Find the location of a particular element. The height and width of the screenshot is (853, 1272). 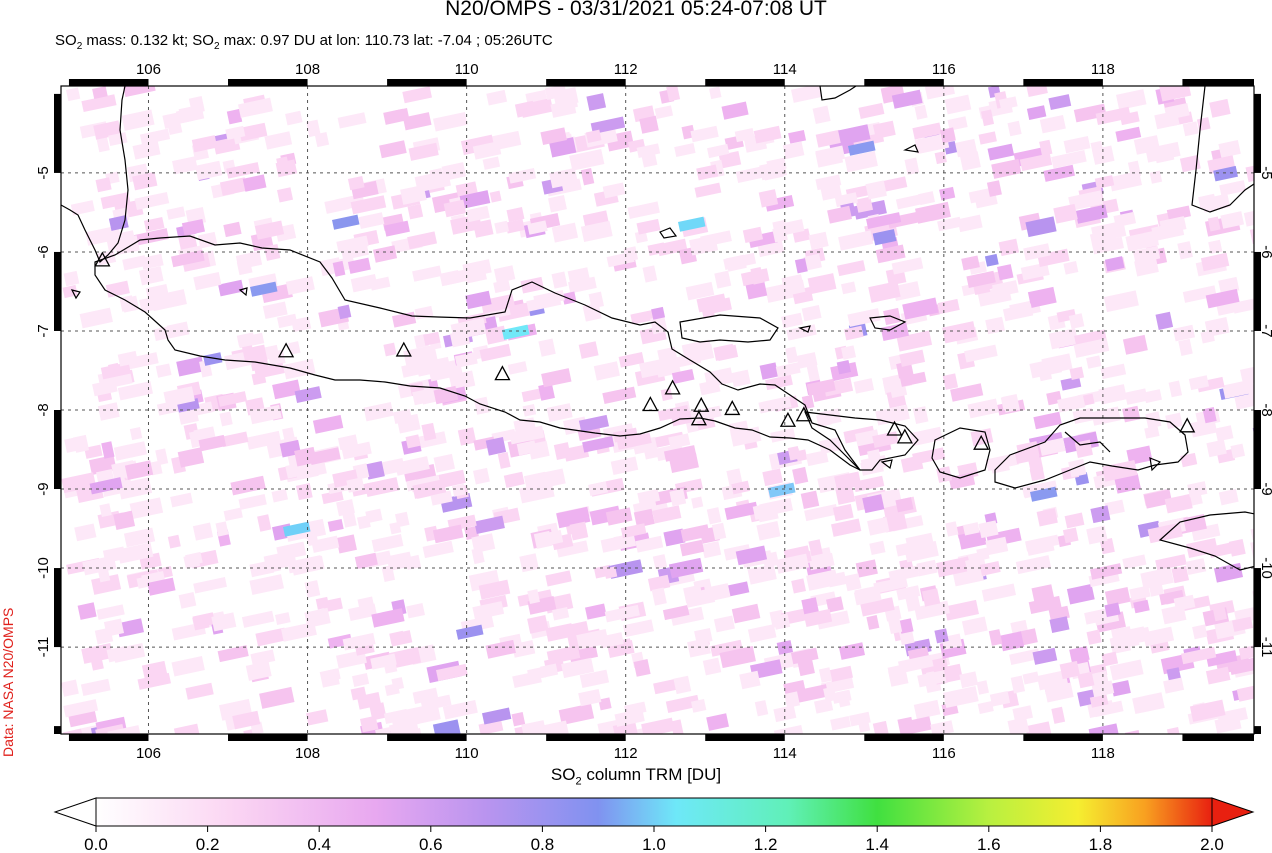

frame-bar-bottom is located at coordinates (745, 737).